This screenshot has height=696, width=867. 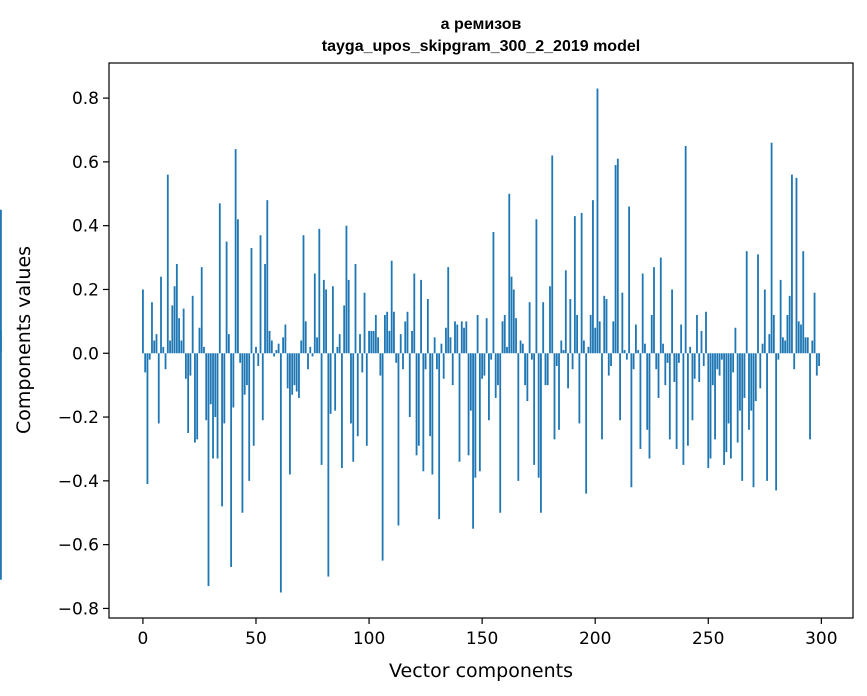 I want to click on y-axis-label: Components values, so click(x=24, y=340).